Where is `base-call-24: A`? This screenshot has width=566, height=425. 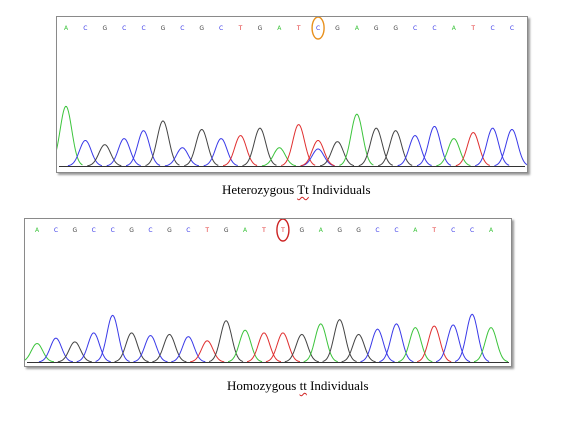
base-call-24: A is located at coordinates (491, 230).